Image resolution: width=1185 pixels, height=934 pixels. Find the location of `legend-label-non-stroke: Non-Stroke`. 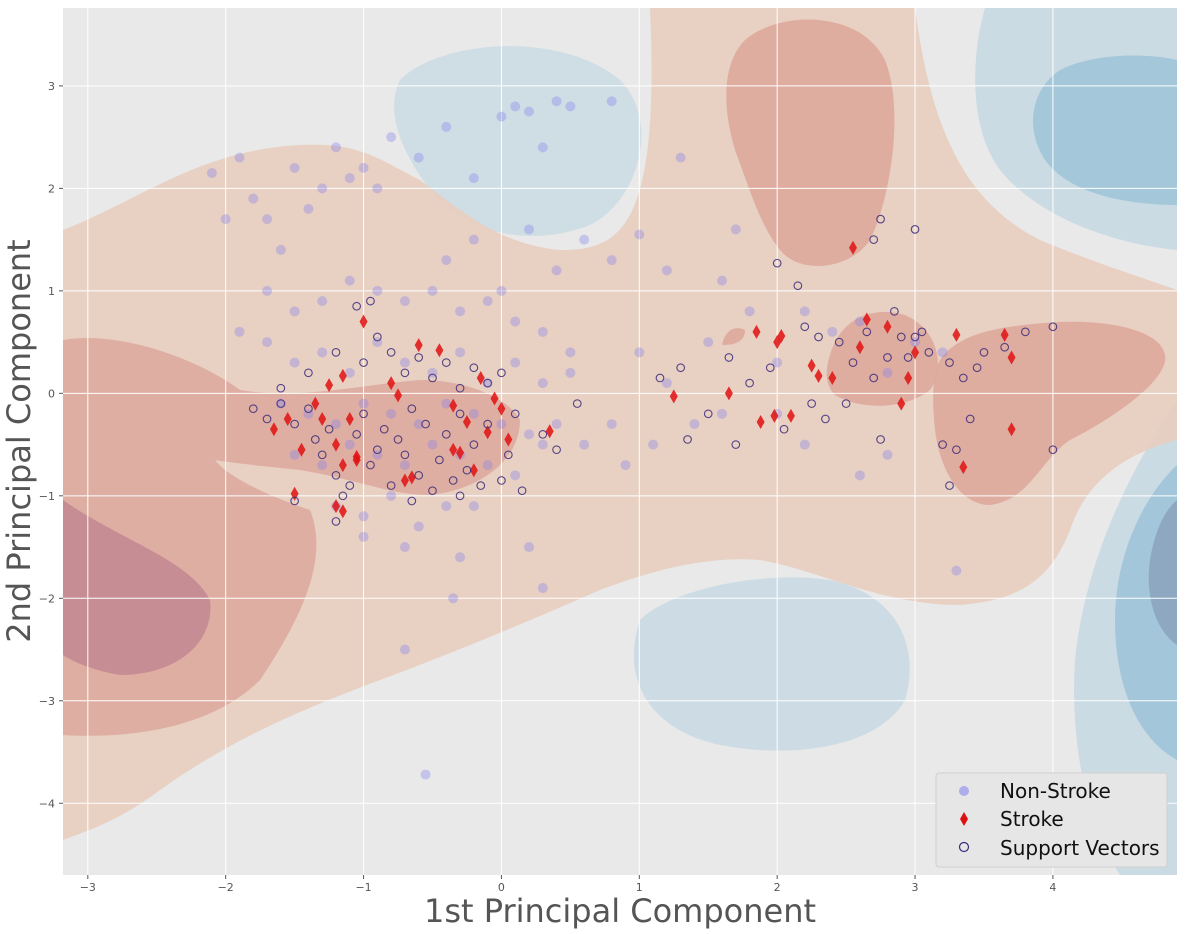

legend-label-non-stroke: Non-Stroke is located at coordinates (1055, 791).